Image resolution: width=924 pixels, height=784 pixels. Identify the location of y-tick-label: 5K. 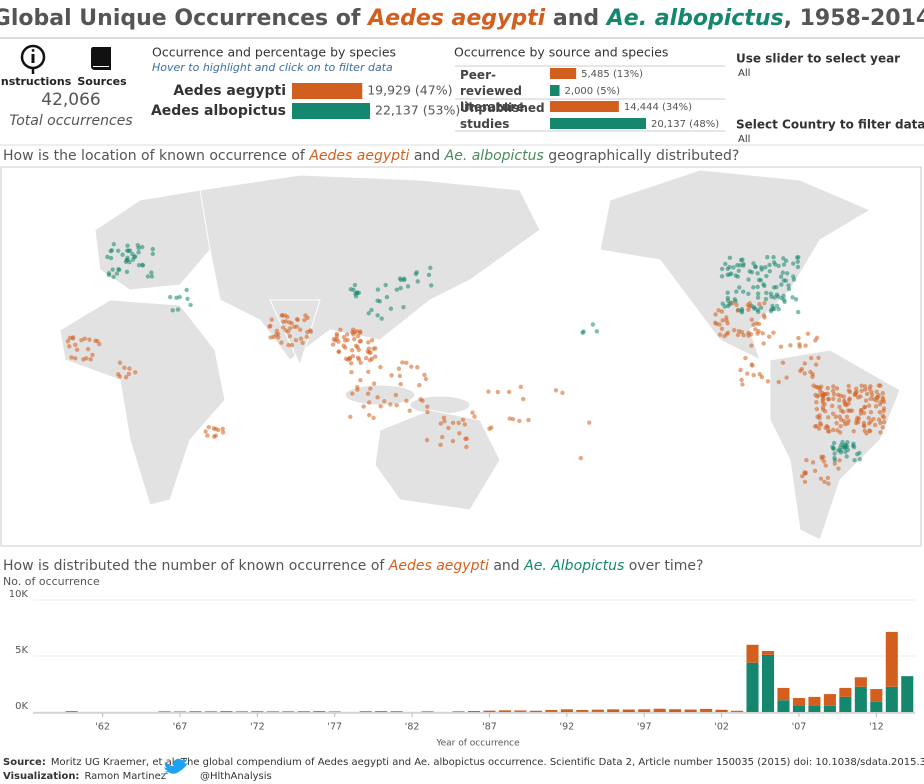
(21, 650).